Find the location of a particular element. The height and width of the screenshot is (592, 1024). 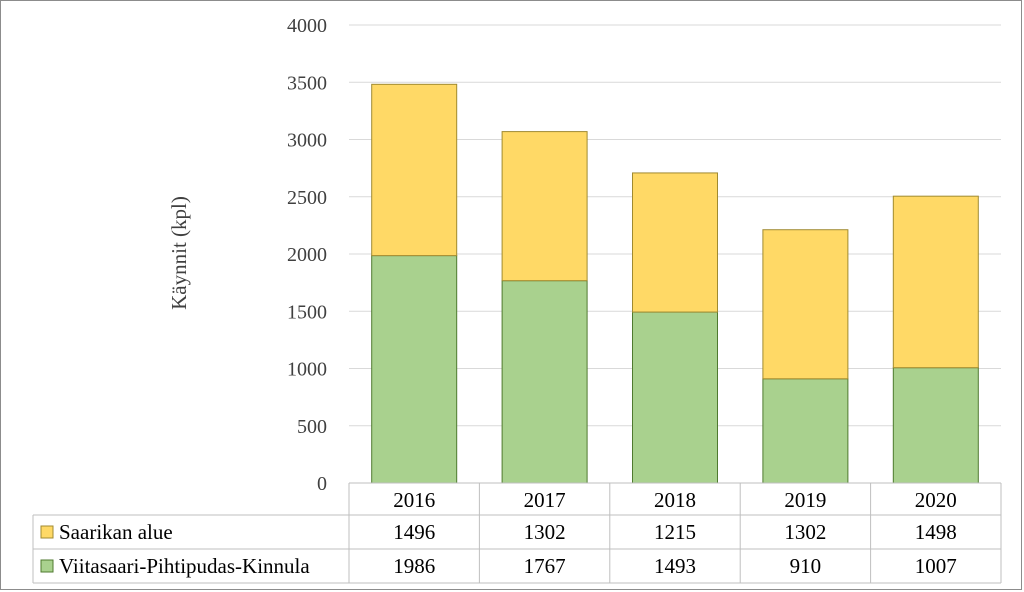

data-label: 1986 is located at coordinates (414, 566).